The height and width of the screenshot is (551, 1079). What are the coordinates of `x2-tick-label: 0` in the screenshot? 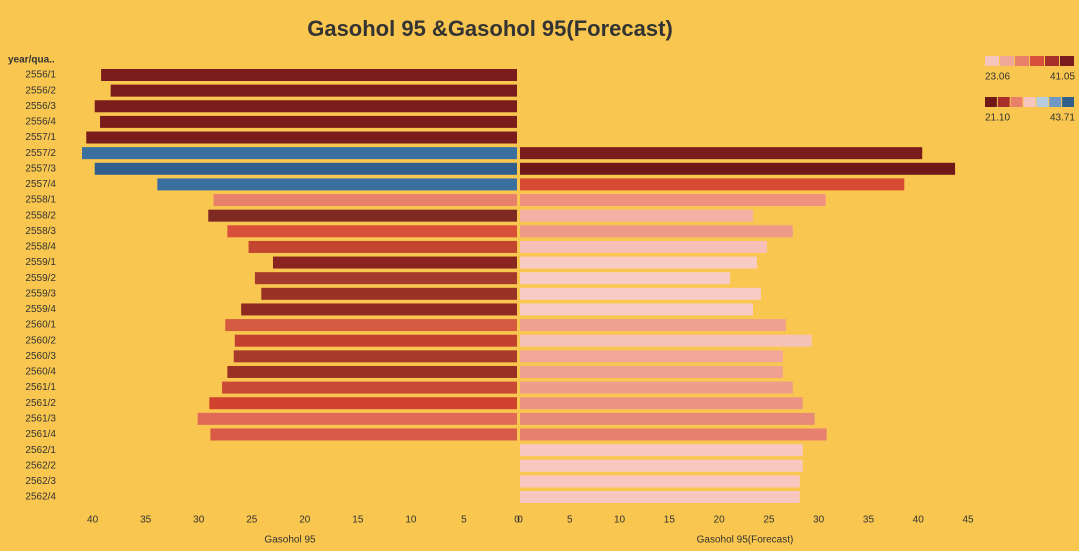 It's located at (520, 520).